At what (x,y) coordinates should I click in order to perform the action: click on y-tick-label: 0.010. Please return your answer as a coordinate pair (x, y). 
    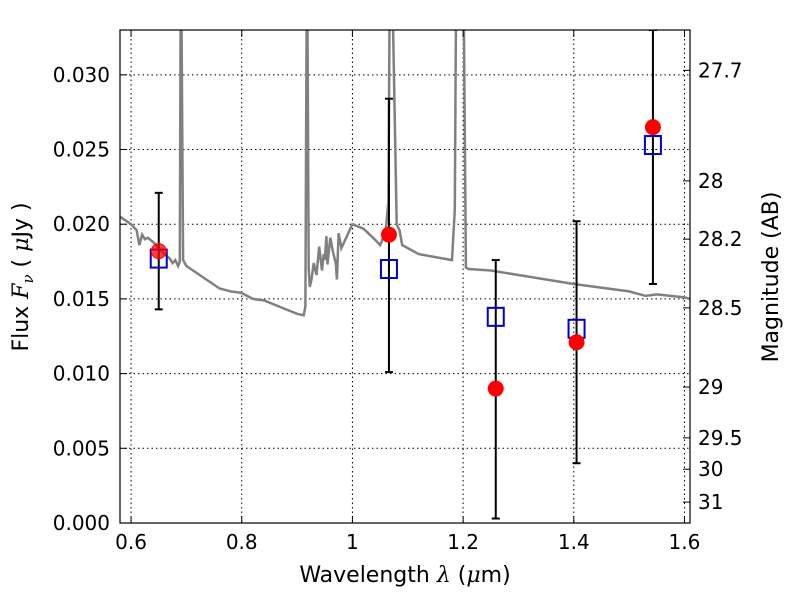
    Looking at the image, I should click on (81, 374).